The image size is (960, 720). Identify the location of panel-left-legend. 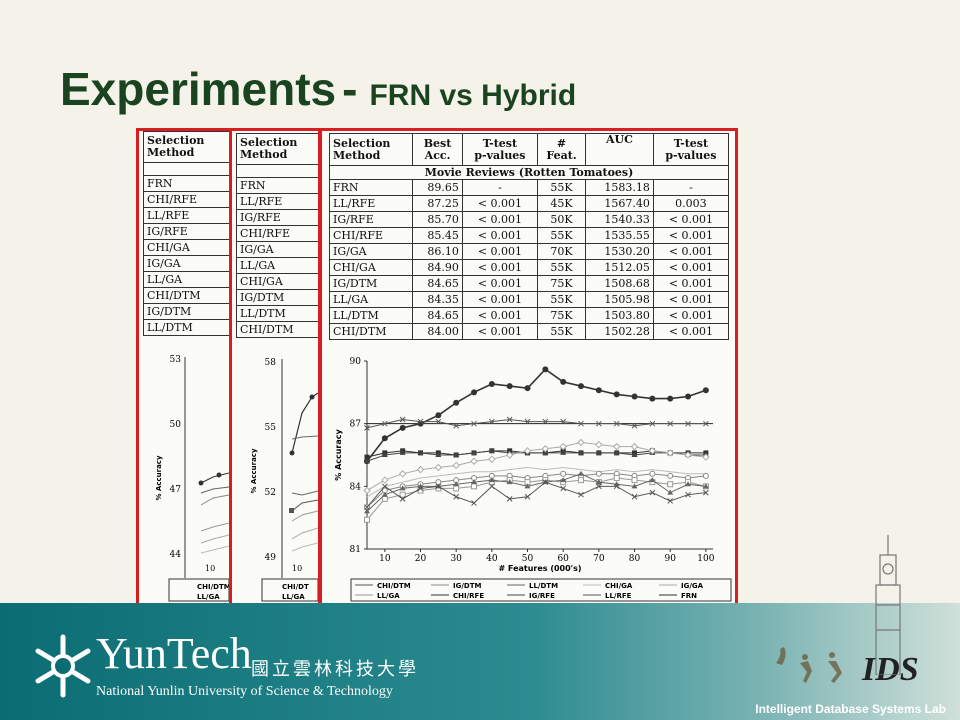
(198, 590).